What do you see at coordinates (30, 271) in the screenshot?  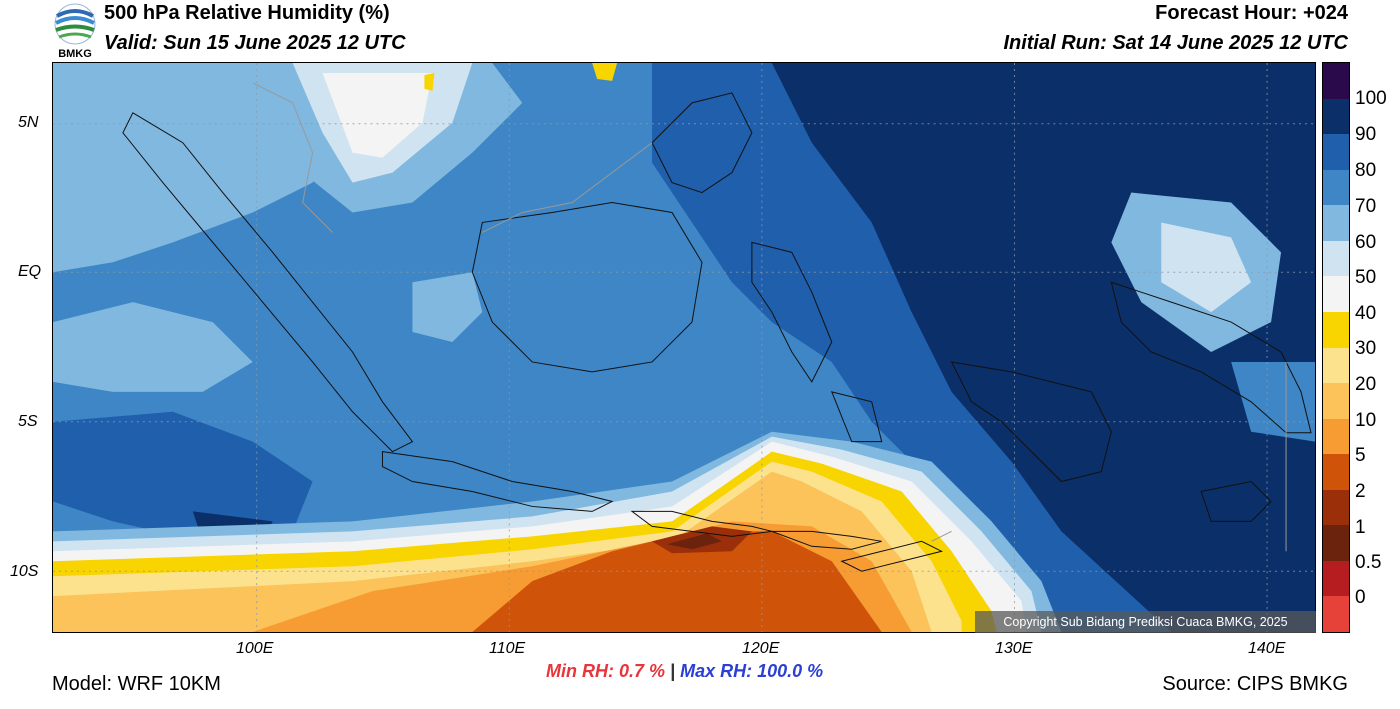 I see `lat-label-eq: EQ` at bounding box center [30, 271].